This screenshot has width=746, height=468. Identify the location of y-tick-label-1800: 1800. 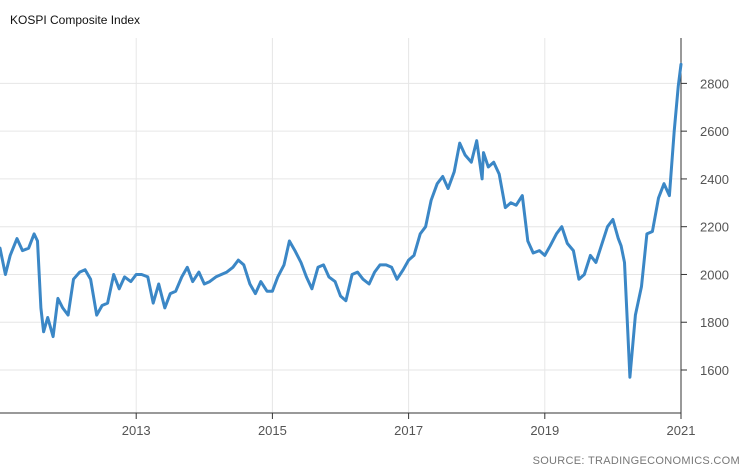
(714, 322).